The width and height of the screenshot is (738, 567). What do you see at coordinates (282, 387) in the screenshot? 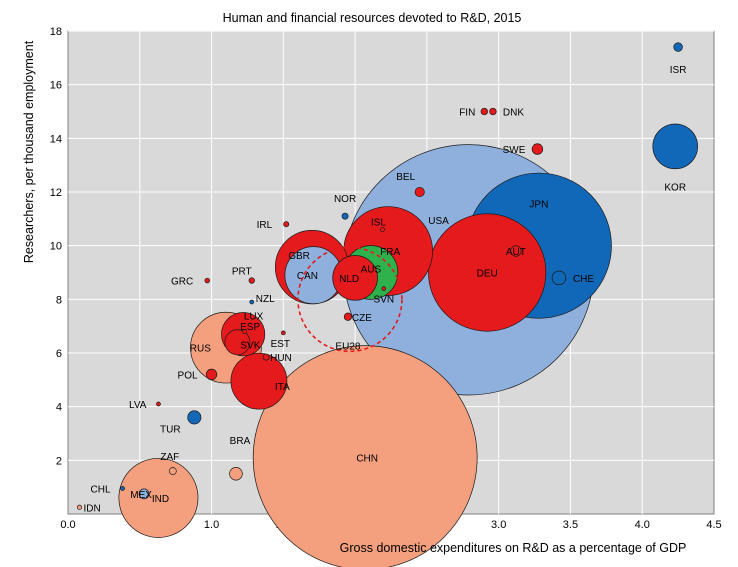
I see `bubble-label-ita: ITA` at bounding box center [282, 387].